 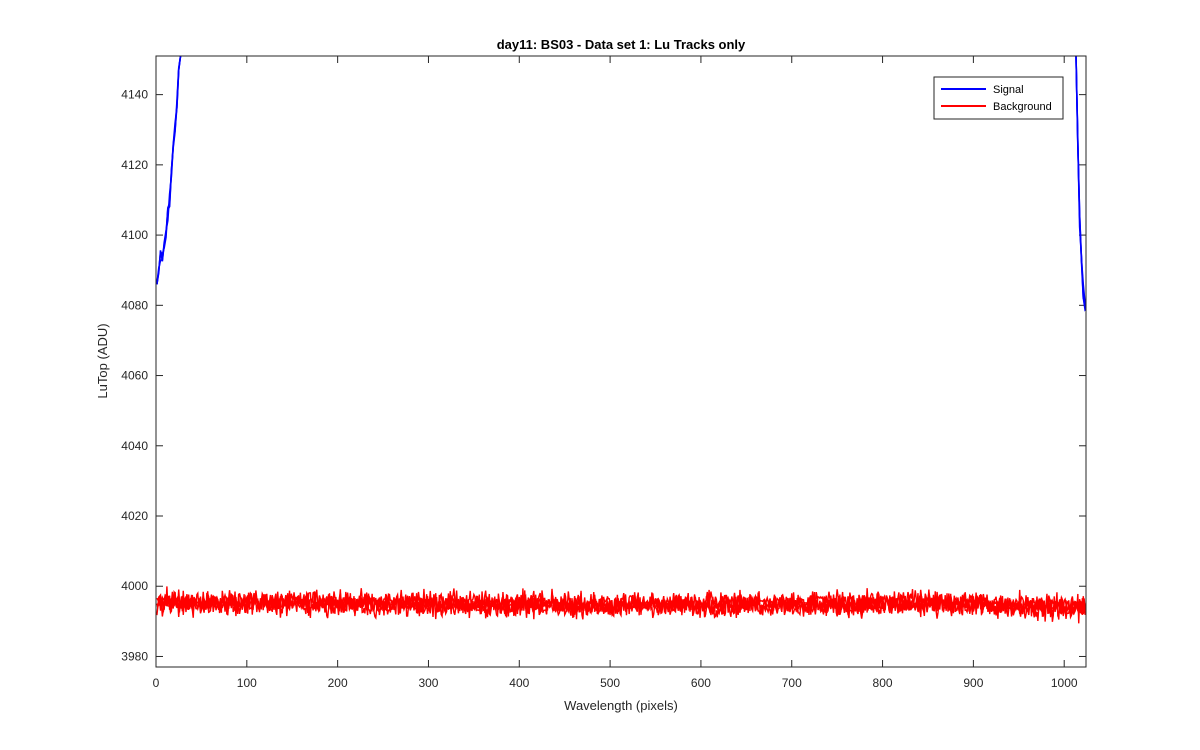 I want to click on legend-label-signal: Signal, so click(x=1008, y=90).